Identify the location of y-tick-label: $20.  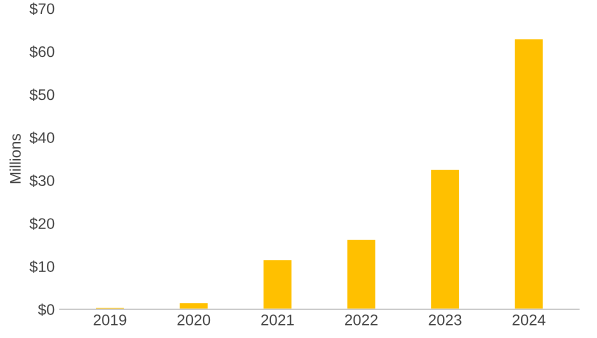
(42, 224).